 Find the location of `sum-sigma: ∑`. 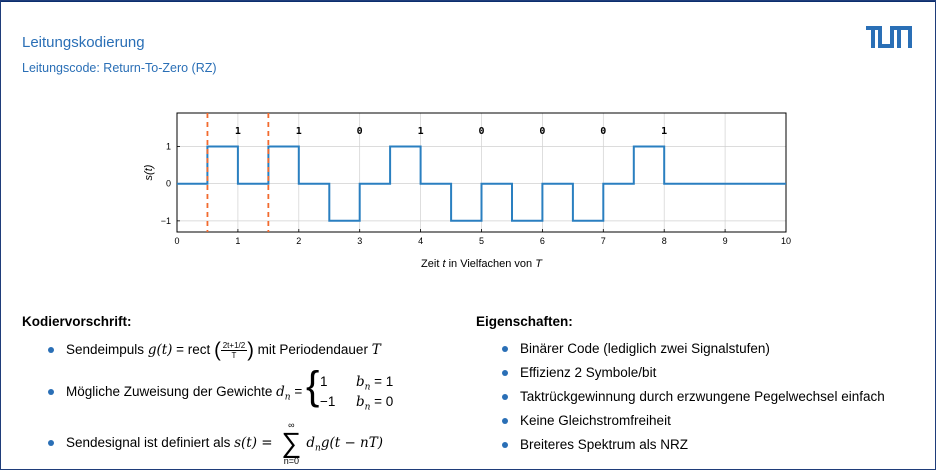

sum-sigma: ∑ is located at coordinates (291, 443).